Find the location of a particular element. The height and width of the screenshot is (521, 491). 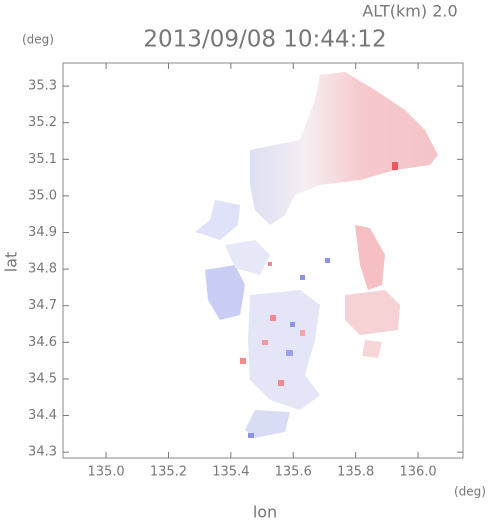

y-tick-label: 34.7 is located at coordinates (42, 305).